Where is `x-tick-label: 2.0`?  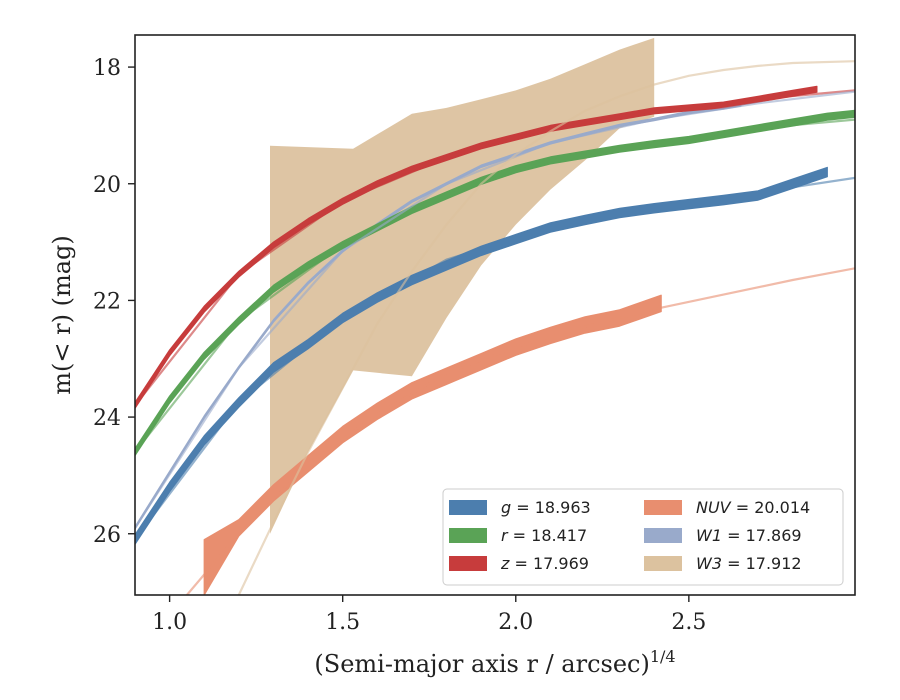
x-tick-label: 2.0 is located at coordinates (515, 622).